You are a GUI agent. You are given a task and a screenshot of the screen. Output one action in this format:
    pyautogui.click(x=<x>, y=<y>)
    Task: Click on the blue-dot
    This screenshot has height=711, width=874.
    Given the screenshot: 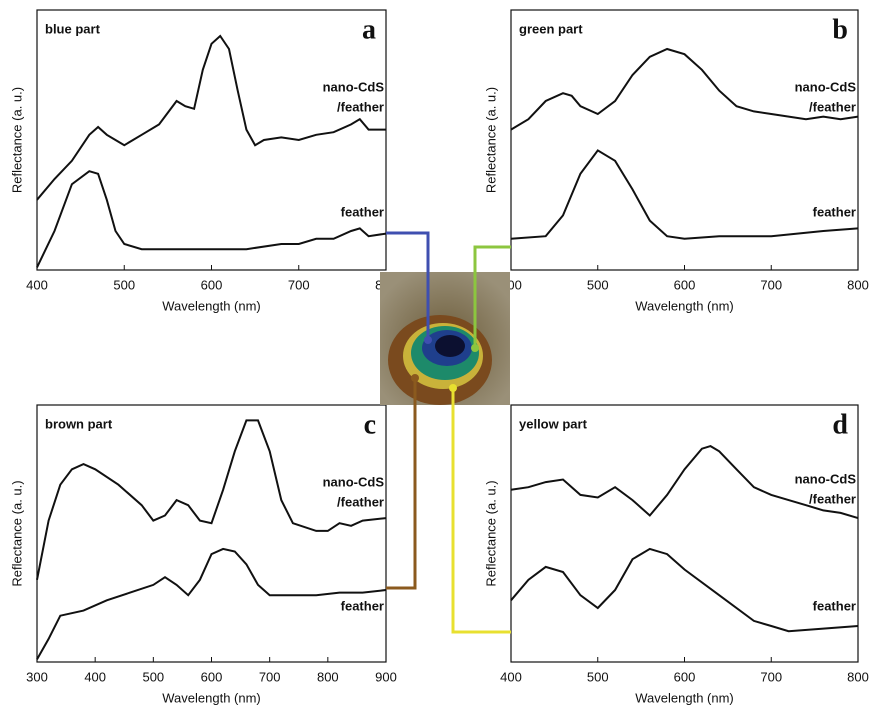 What is the action you would take?
    pyautogui.click(x=428, y=340)
    